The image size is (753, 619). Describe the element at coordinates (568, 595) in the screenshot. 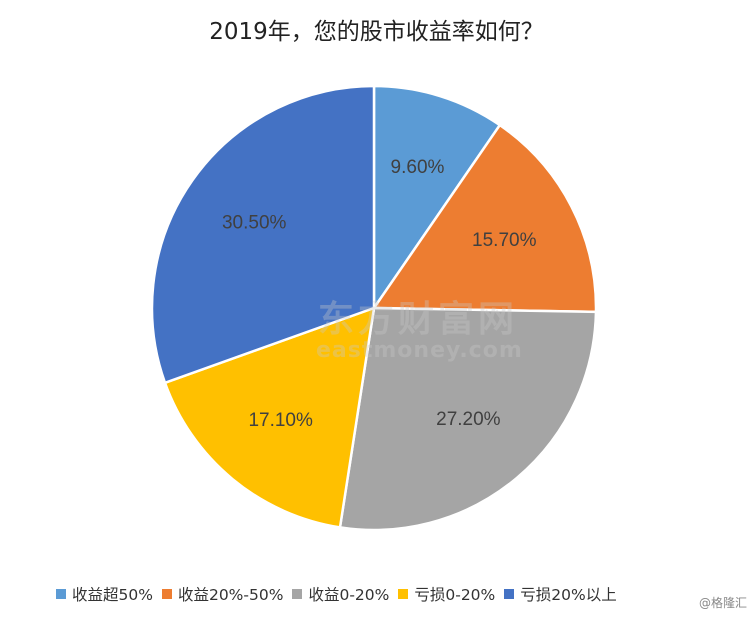

I see `legend-label: 亏损20%以上` at that location.